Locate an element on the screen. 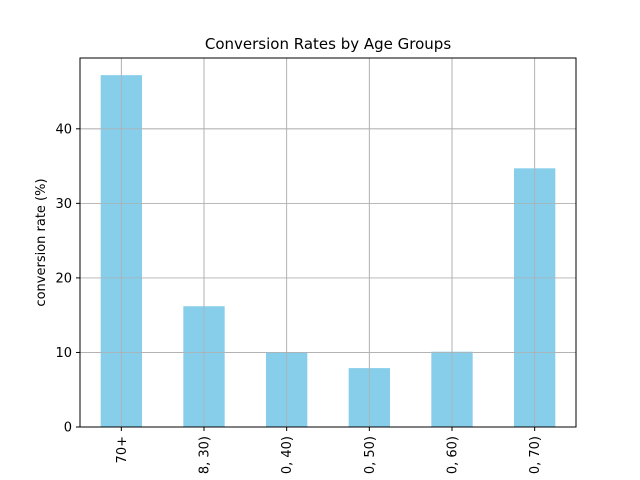 This screenshot has width=640, height=480. x-tick-label: 70+ is located at coordinates (122, 449).